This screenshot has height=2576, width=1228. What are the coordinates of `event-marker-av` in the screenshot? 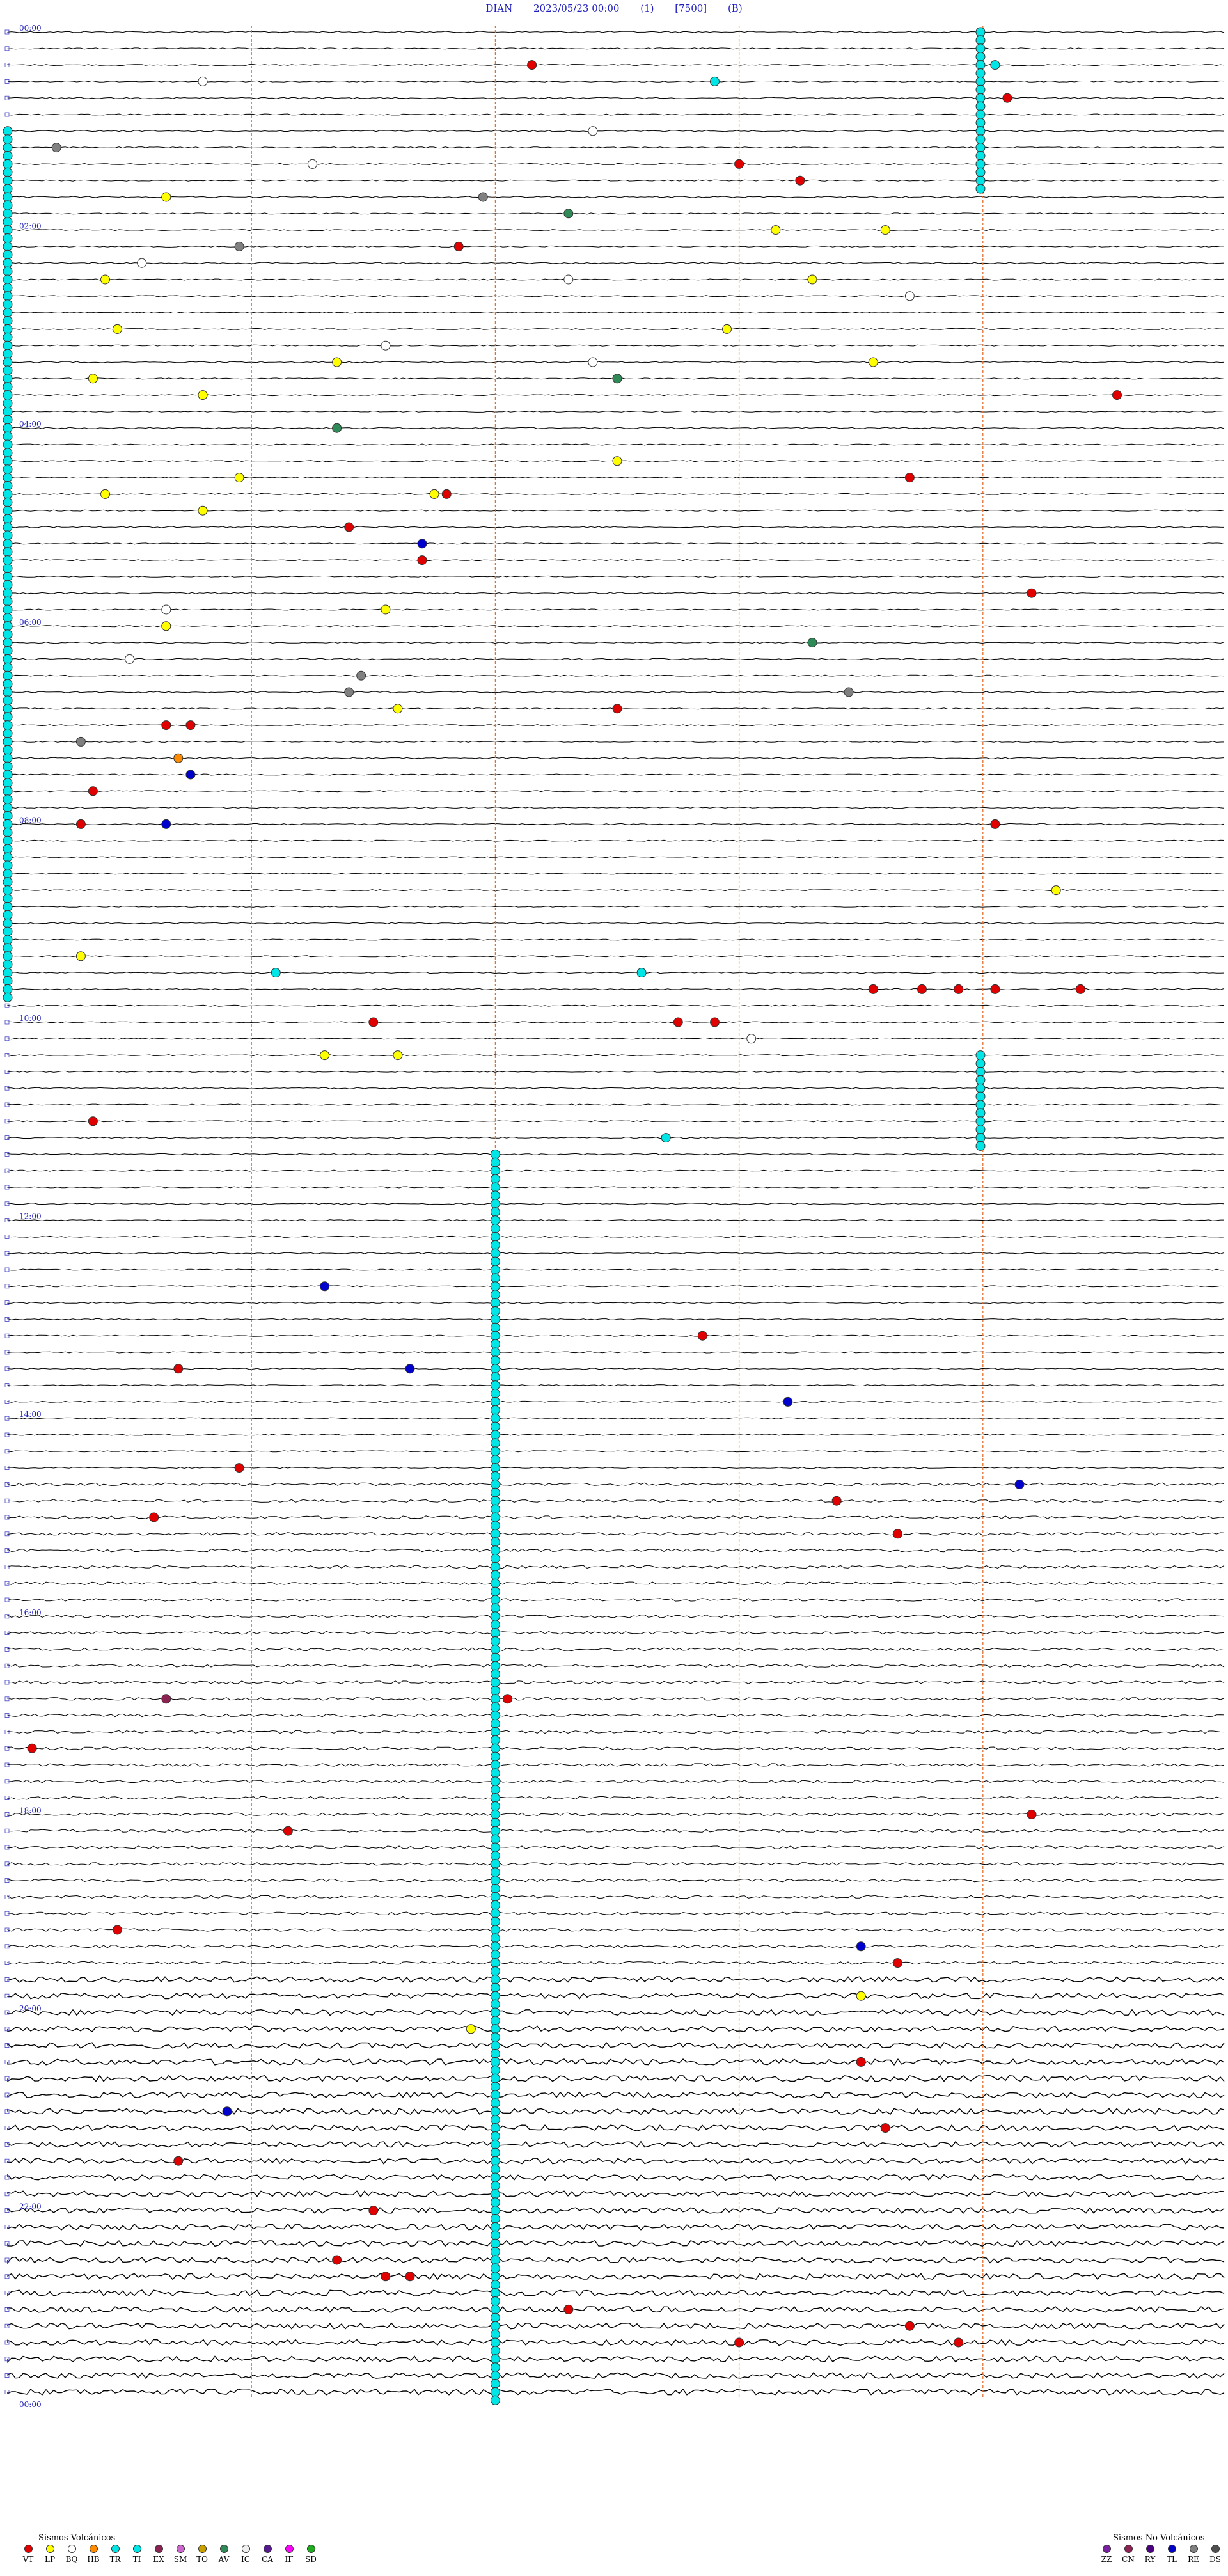 It's located at (337, 428).